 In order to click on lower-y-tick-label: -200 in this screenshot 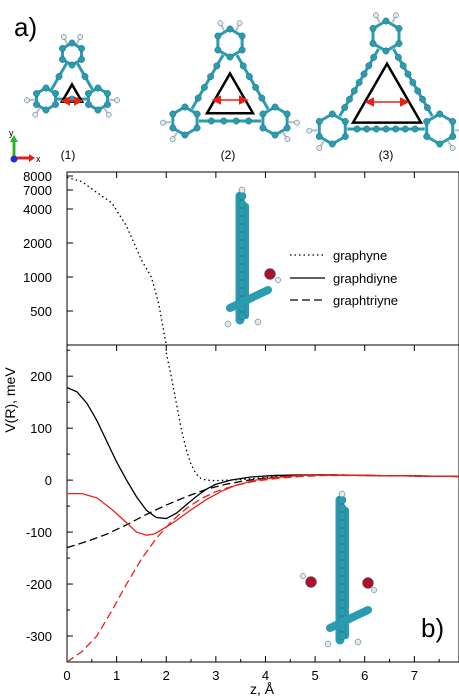, I will do `click(39, 584)`.